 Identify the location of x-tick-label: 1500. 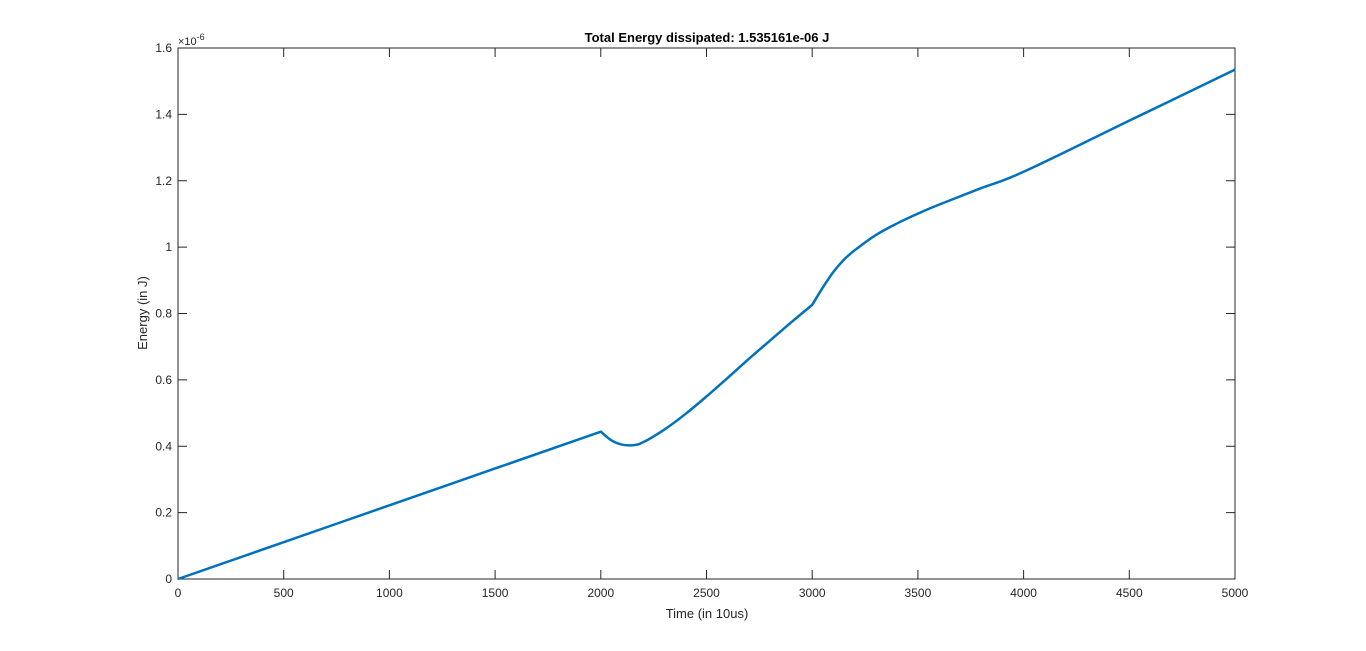
(495, 593).